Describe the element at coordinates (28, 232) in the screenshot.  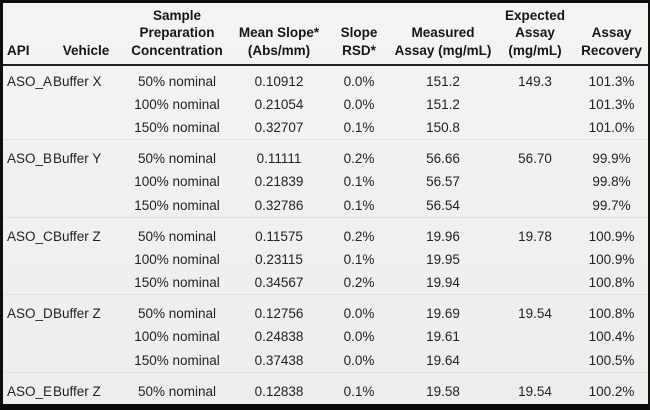
I see `api-cell: ASO_C` at that location.